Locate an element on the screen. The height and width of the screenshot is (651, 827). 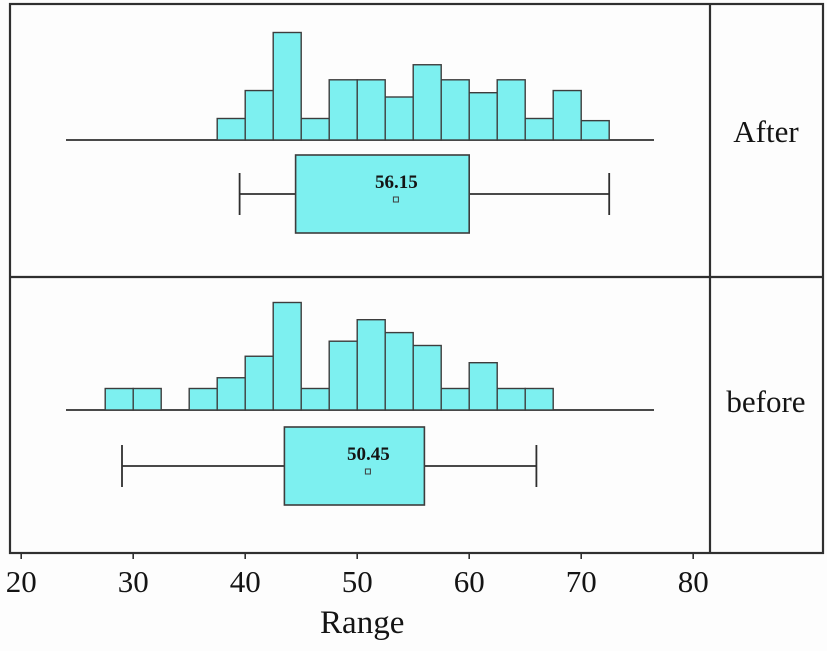
x-tick-label: 80 is located at coordinates (693, 581).